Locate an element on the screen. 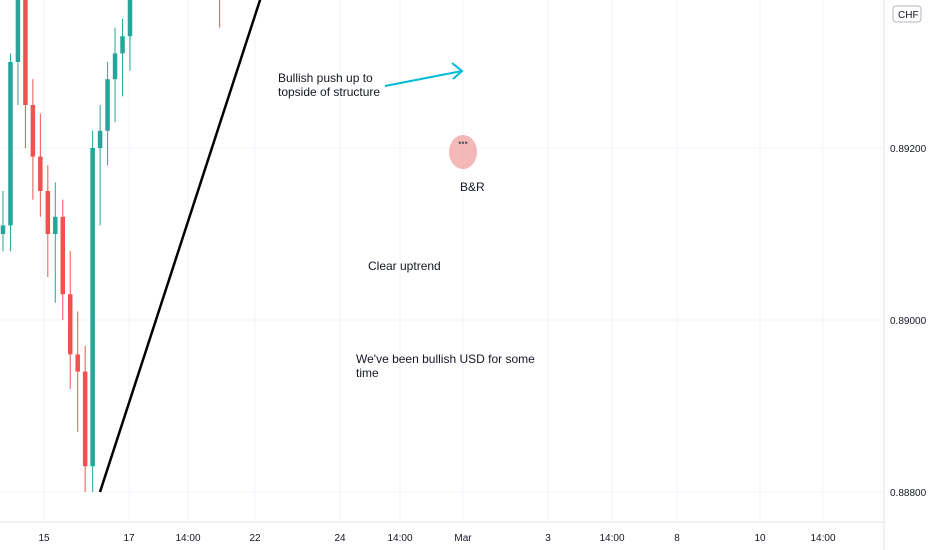  time-tick-label: Mar is located at coordinates (463, 538).